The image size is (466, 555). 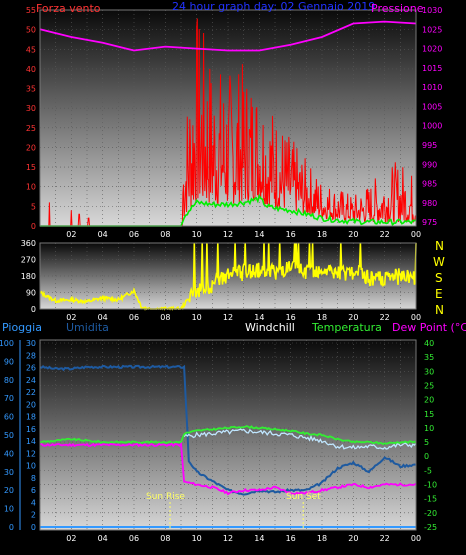 I want to click on direction-panel-x-tick-label: 04, so click(x=103, y=317).